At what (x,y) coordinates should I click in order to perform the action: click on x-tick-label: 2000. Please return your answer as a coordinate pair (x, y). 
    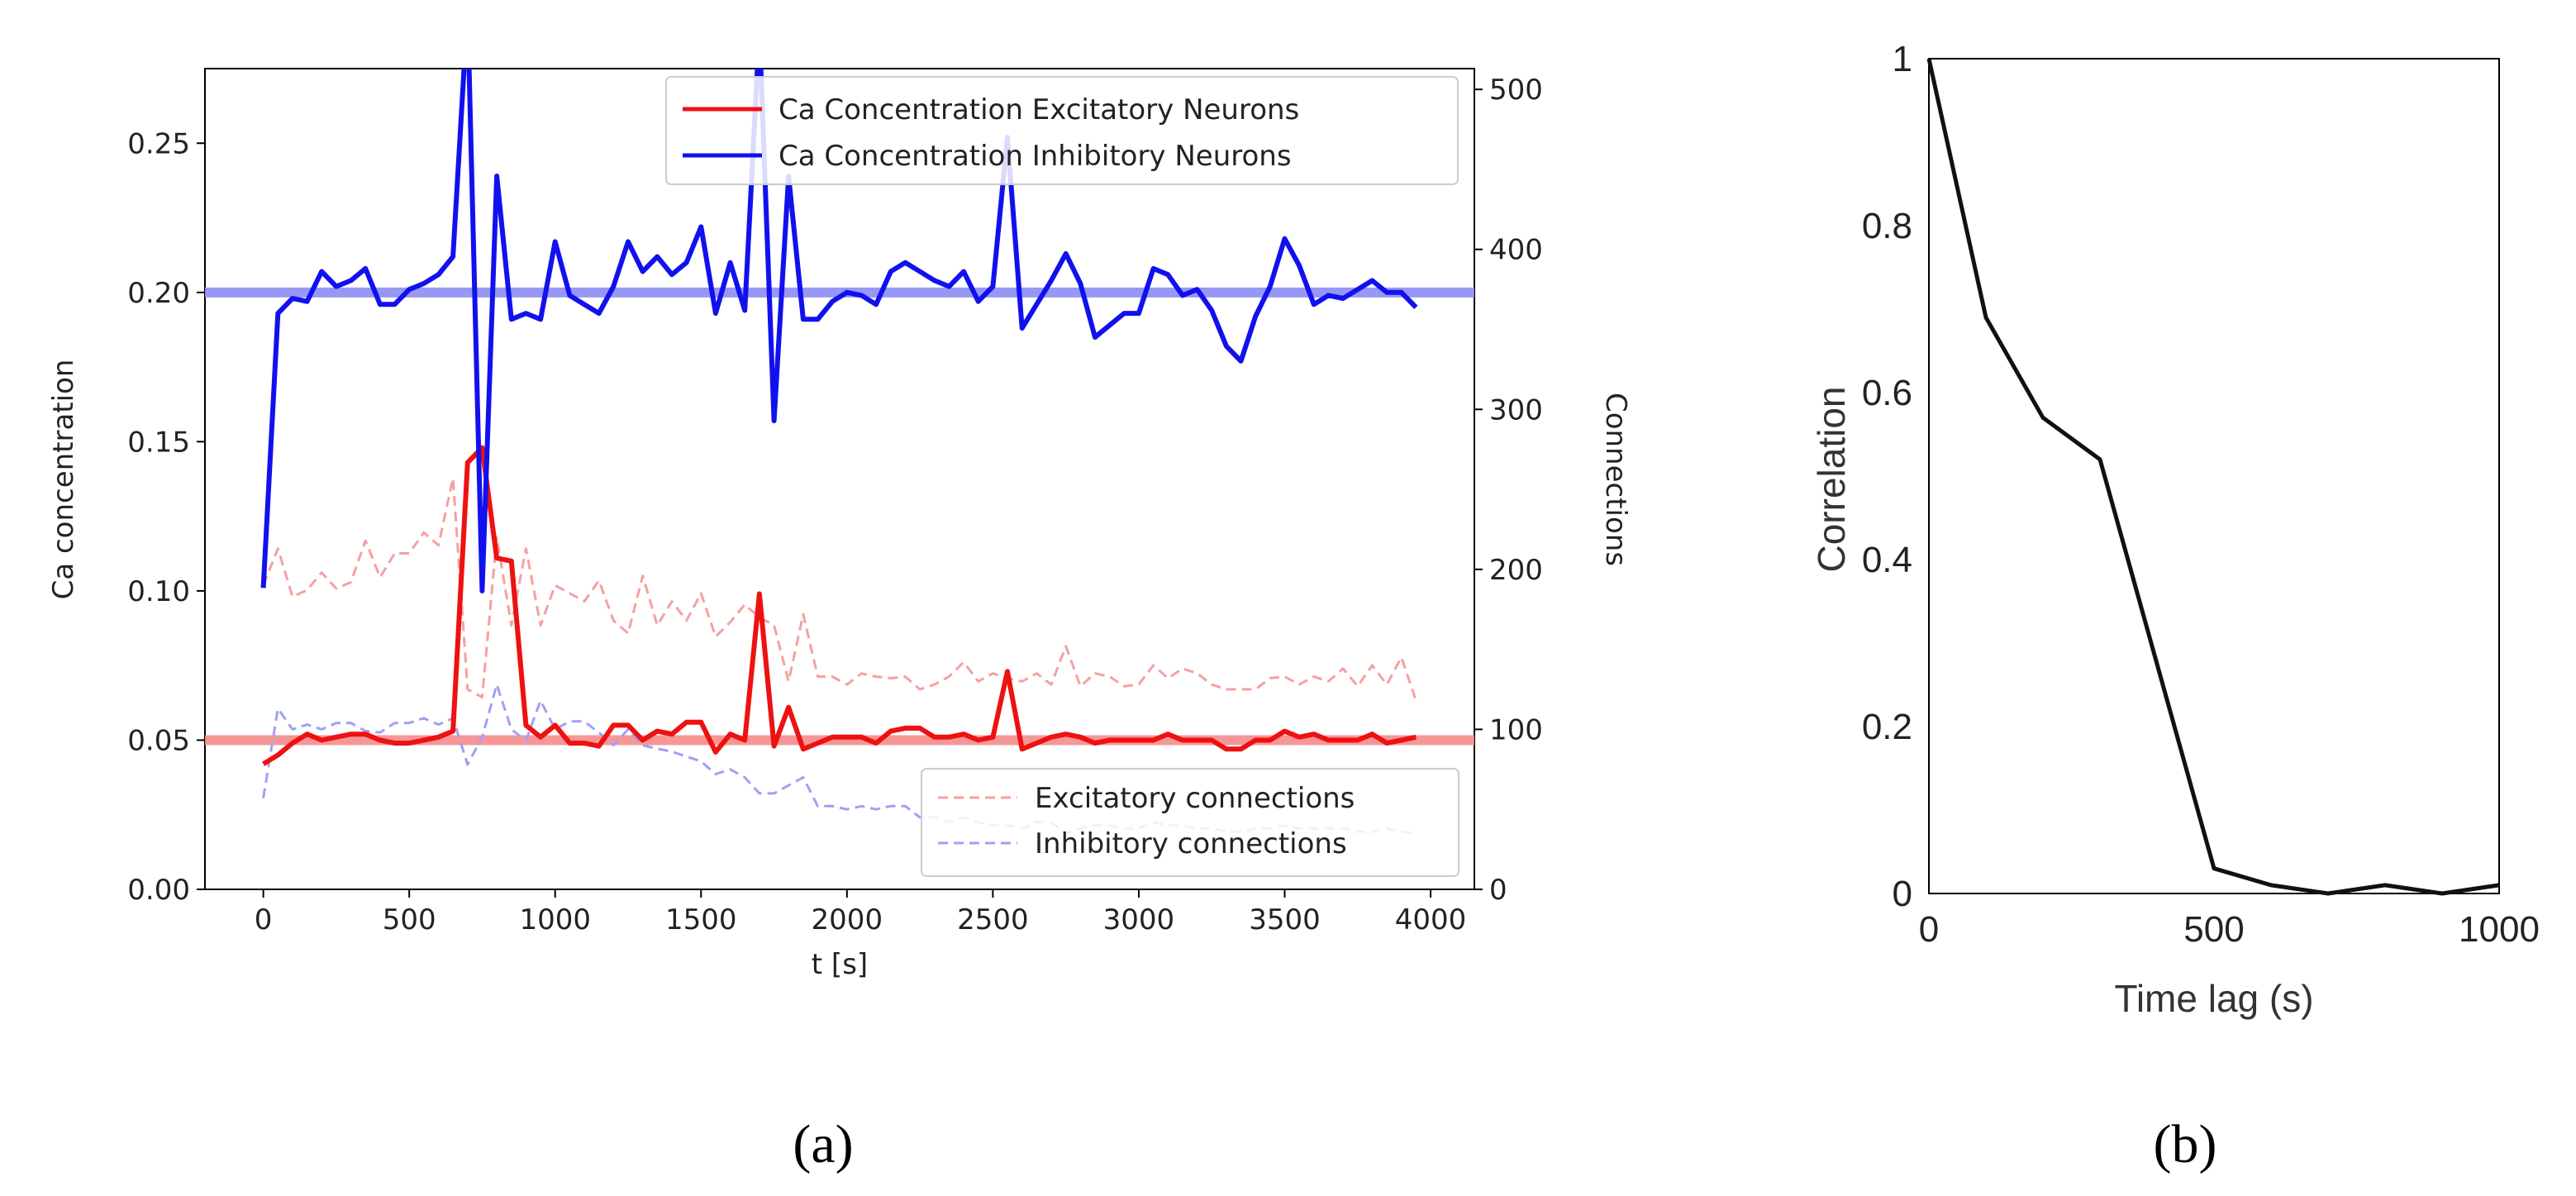
    Looking at the image, I should click on (847, 919).